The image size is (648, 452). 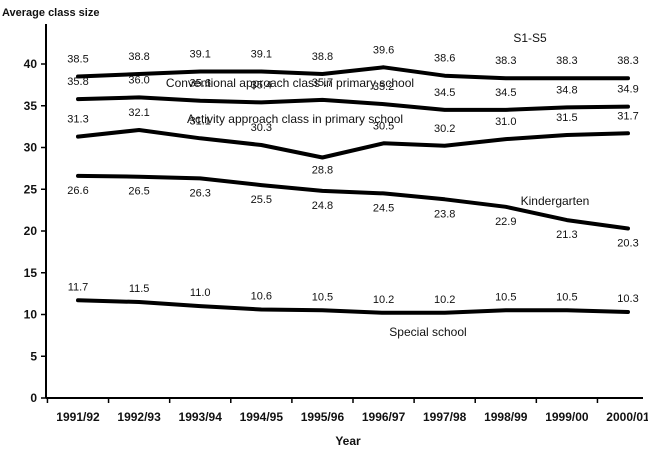 I want to click on data-label: 31.0, so click(x=505, y=122).